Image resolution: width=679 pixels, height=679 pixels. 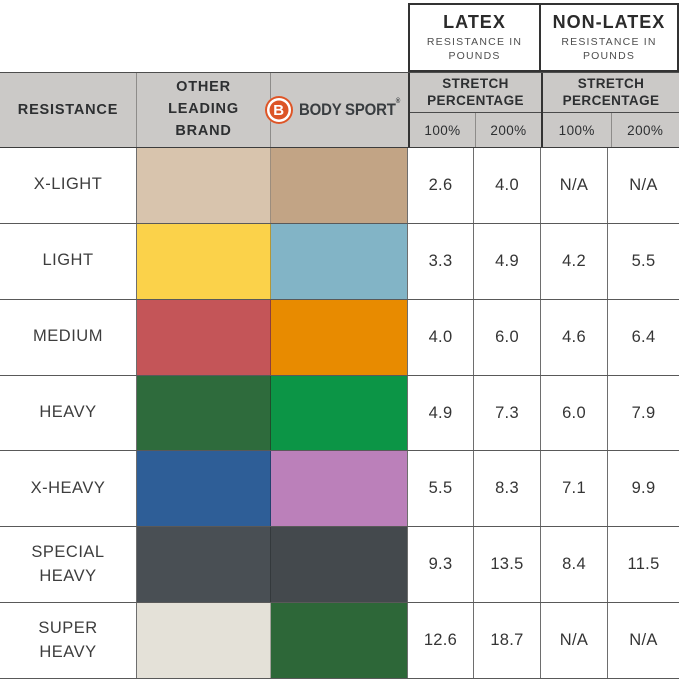 I want to click on registered-trademark-icon: ®, so click(x=398, y=101).